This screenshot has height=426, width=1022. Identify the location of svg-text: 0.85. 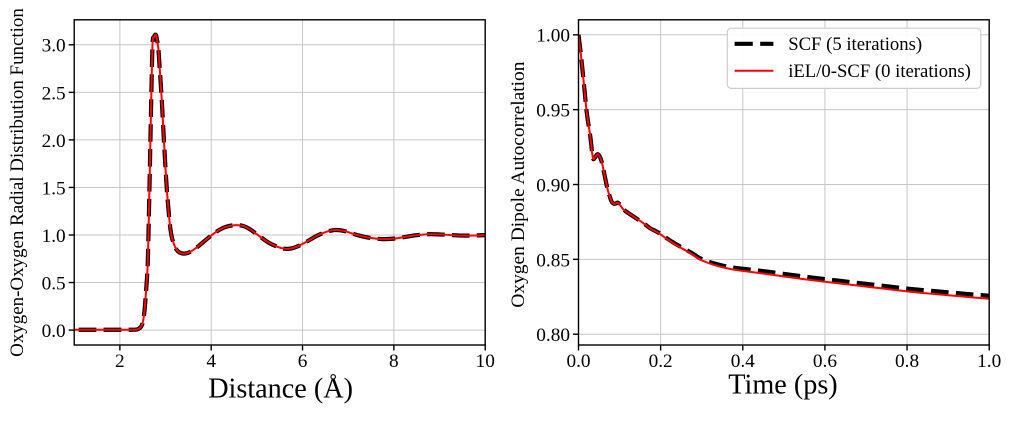
(553, 260).